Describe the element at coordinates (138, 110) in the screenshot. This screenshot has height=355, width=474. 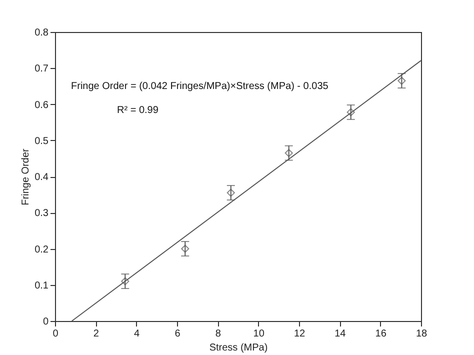
I see `annotation: R² = 0.99` at that location.